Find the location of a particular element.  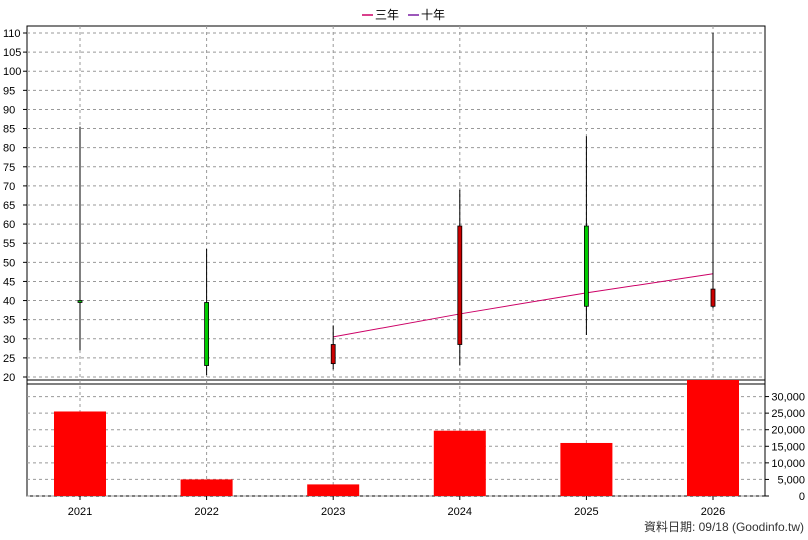

price-tick-label: 100 is located at coordinates (12, 72).